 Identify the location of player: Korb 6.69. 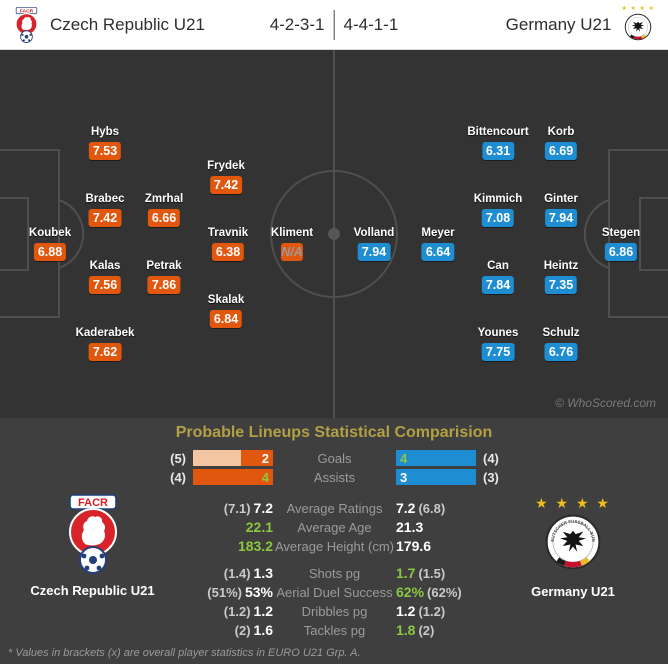
(561, 143).